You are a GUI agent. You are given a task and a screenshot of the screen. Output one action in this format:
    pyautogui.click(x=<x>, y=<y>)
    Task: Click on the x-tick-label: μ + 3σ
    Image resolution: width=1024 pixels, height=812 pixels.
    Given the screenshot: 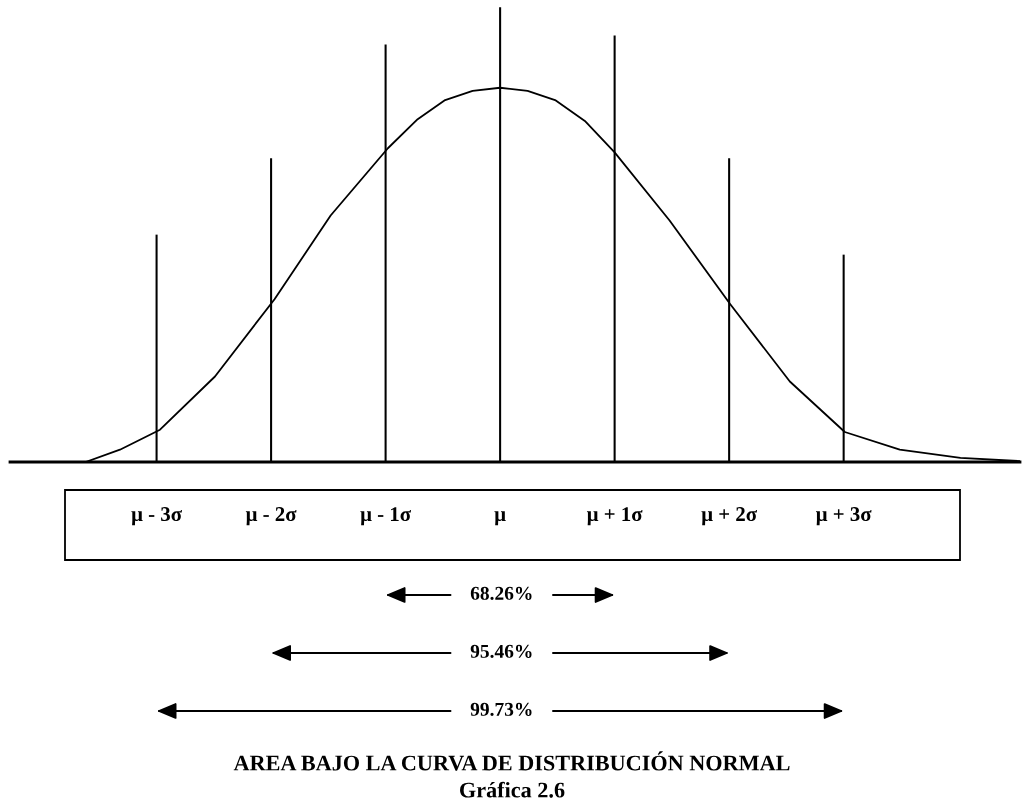 What is the action you would take?
    pyautogui.click(x=843, y=516)
    